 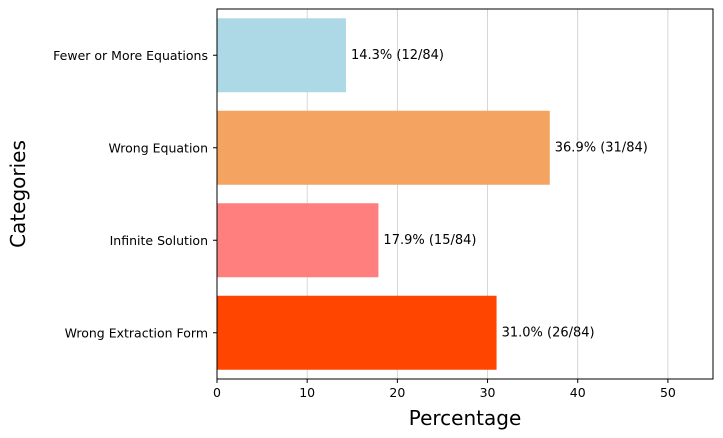 I want to click on bar-value-label-0: 31.0% (26/84), so click(x=548, y=332).